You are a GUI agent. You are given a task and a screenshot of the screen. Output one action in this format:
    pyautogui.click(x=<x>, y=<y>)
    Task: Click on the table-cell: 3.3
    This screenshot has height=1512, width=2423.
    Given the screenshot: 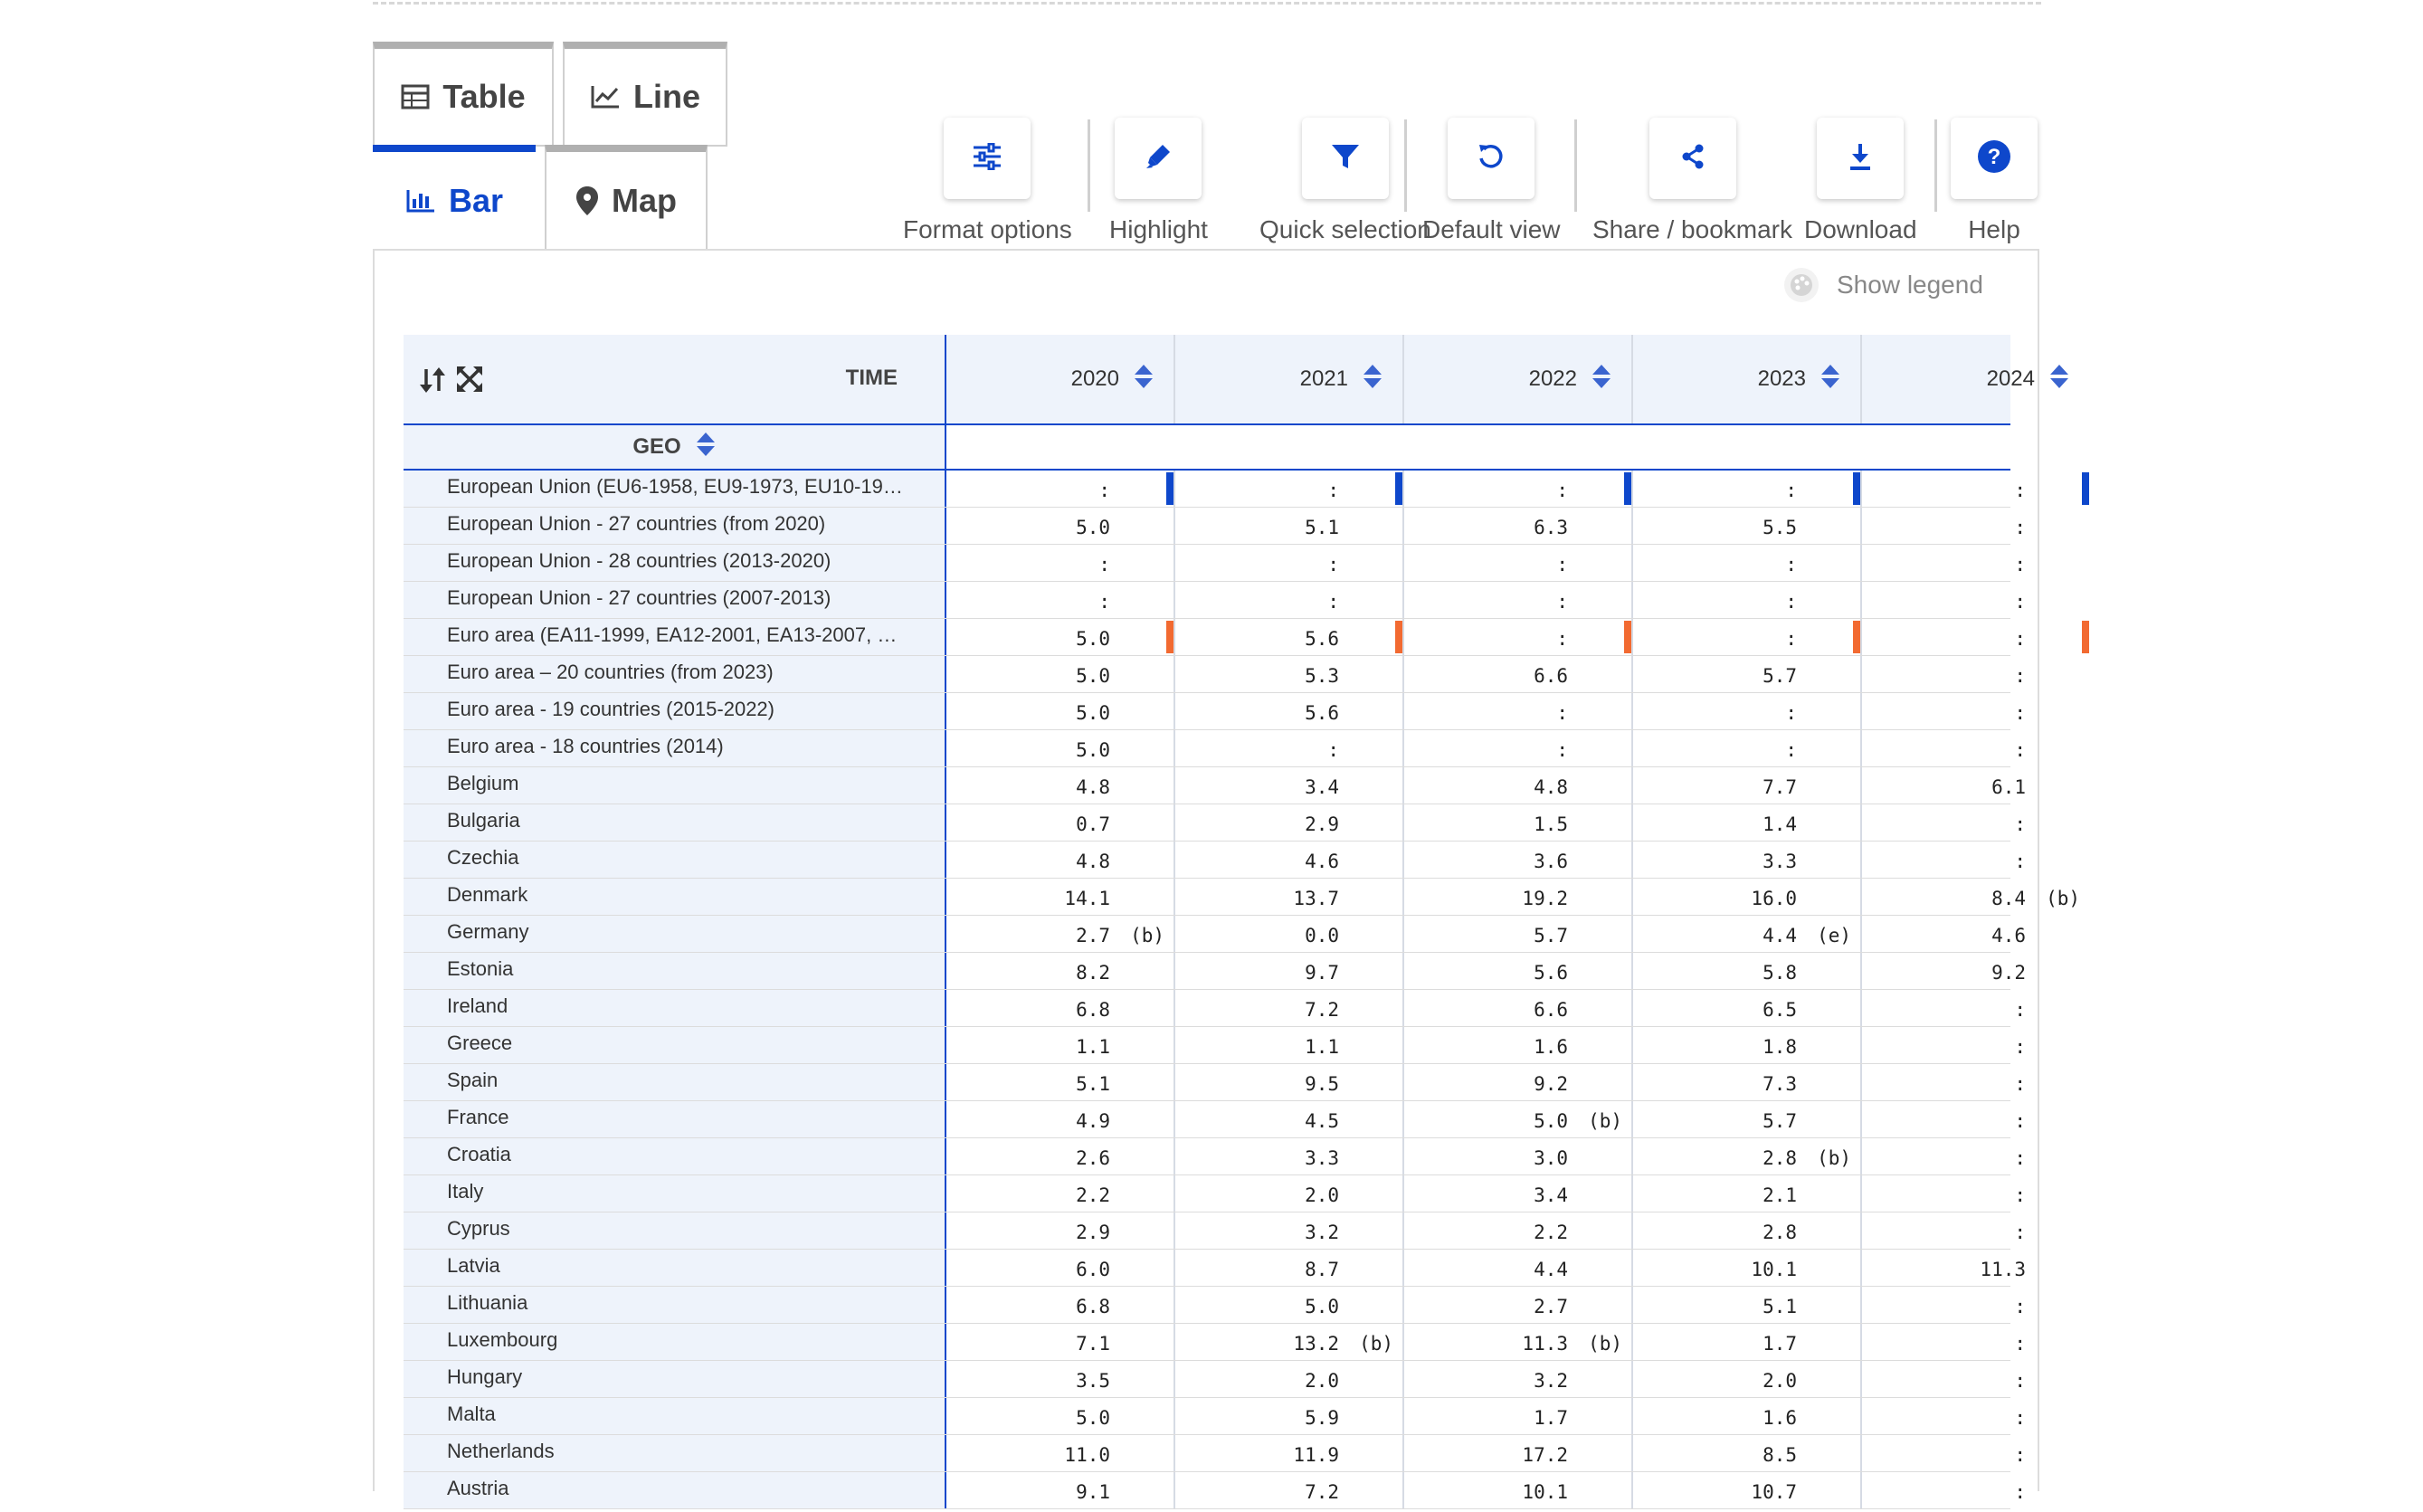 What is the action you would take?
    pyautogui.click(x=1287, y=1156)
    